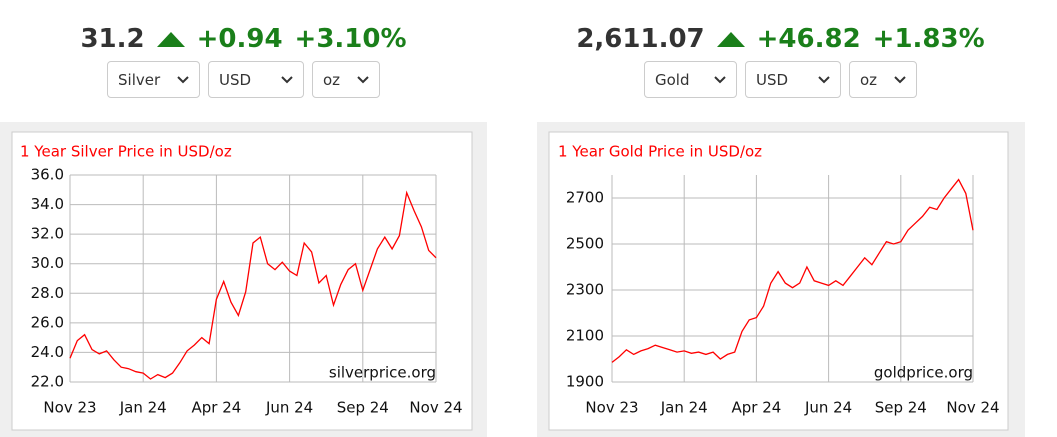 The width and height of the screenshot is (1057, 437). I want to click on dropdown: Silver, so click(153, 79).